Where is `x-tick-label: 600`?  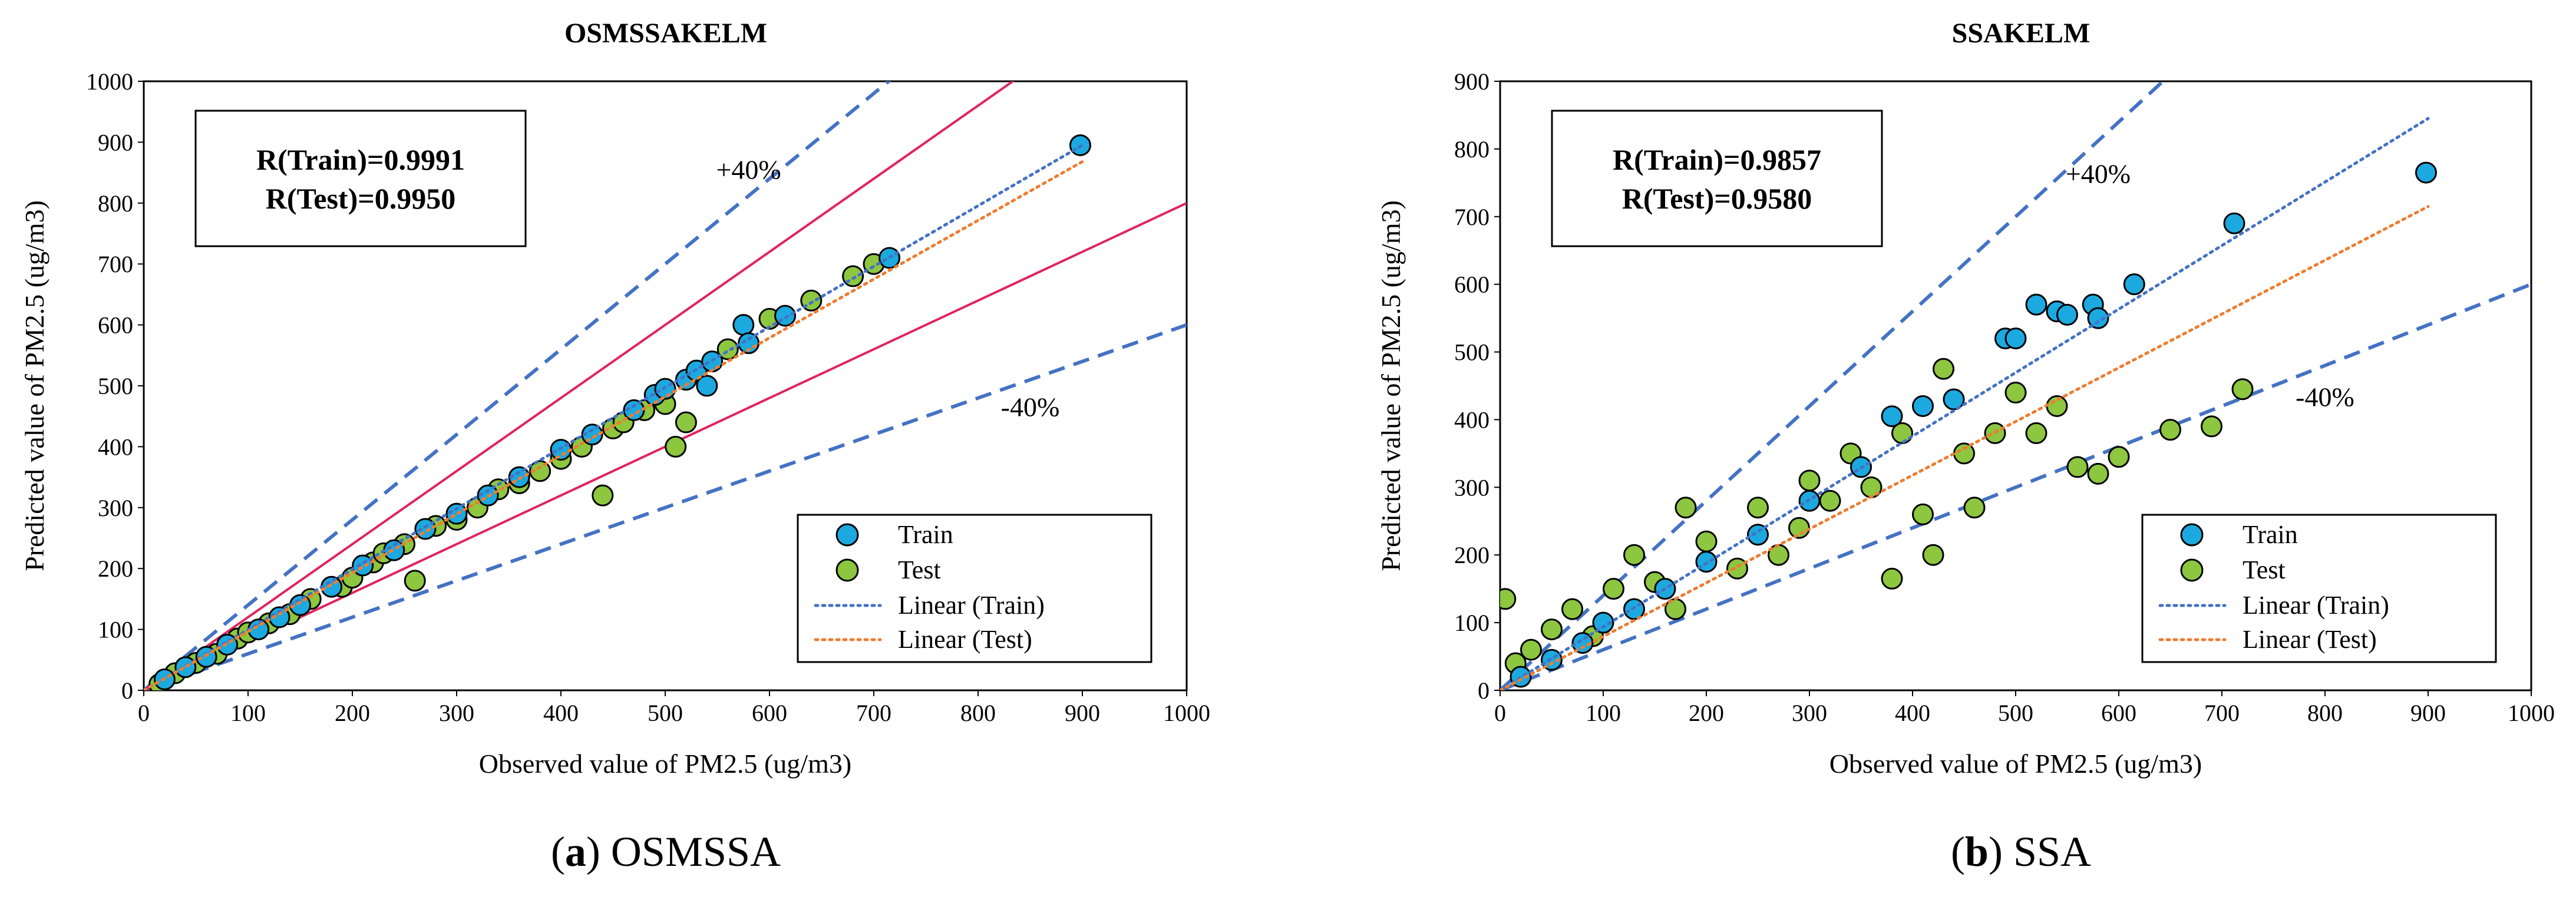 x-tick-label: 600 is located at coordinates (2118, 713).